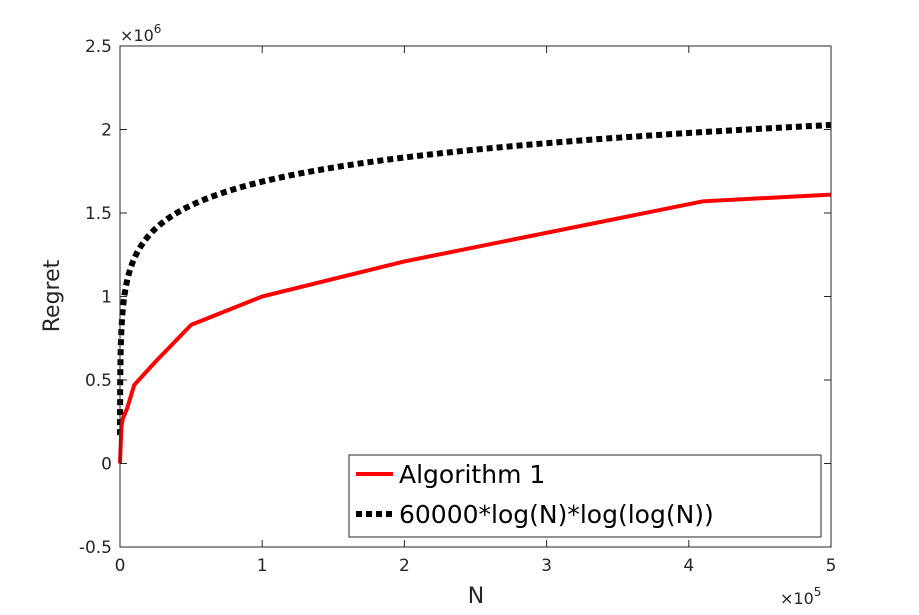 Image resolution: width=919 pixels, height=615 pixels. I want to click on x-multiplier-exp: 5, so click(818, 592).